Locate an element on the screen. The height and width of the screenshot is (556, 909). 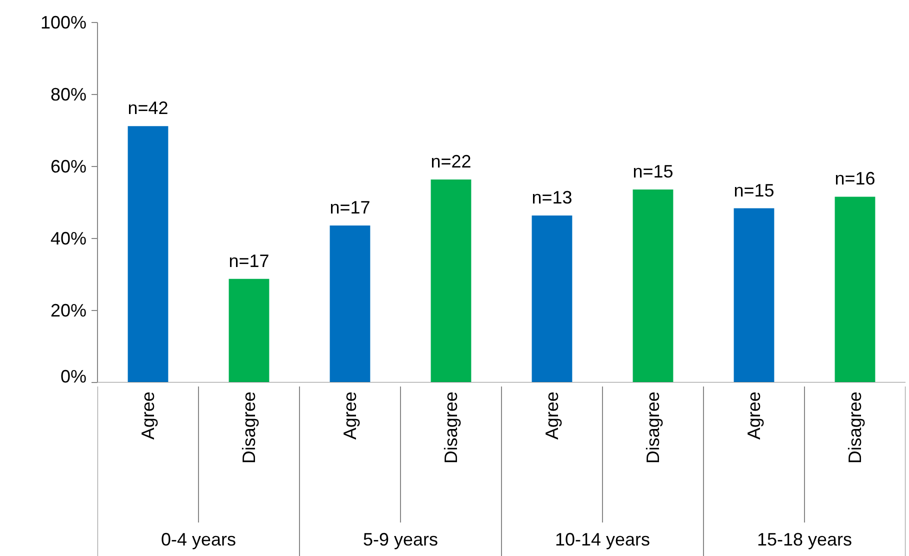
y-tick-label: 80% is located at coordinates (68, 94).